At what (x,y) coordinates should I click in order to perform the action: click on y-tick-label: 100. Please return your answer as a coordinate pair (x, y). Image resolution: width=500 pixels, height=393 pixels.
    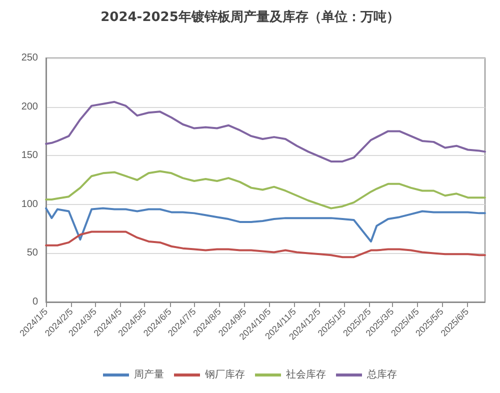
    Looking at the image, I should click on (29, 204).